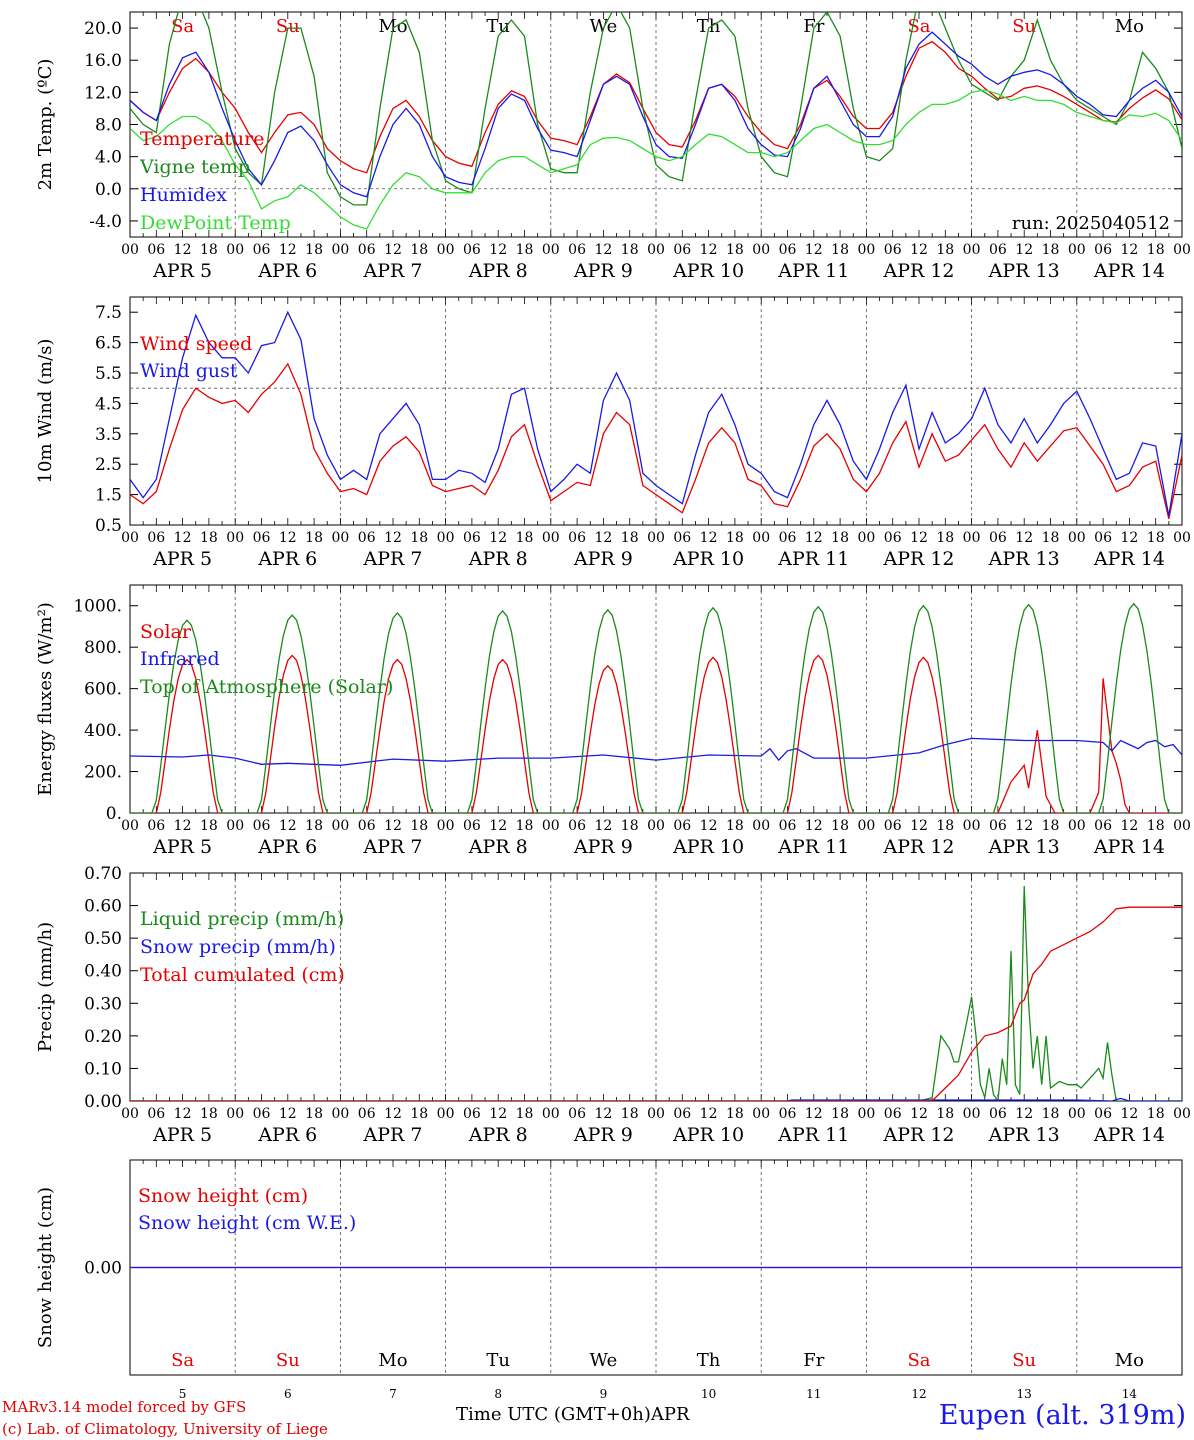 The image size is (1194, 1440). Describe the element at coordinates (45, 699) in the screenshot. I see `y-axis-label: Energy fluxes (W/m²)` at that location.